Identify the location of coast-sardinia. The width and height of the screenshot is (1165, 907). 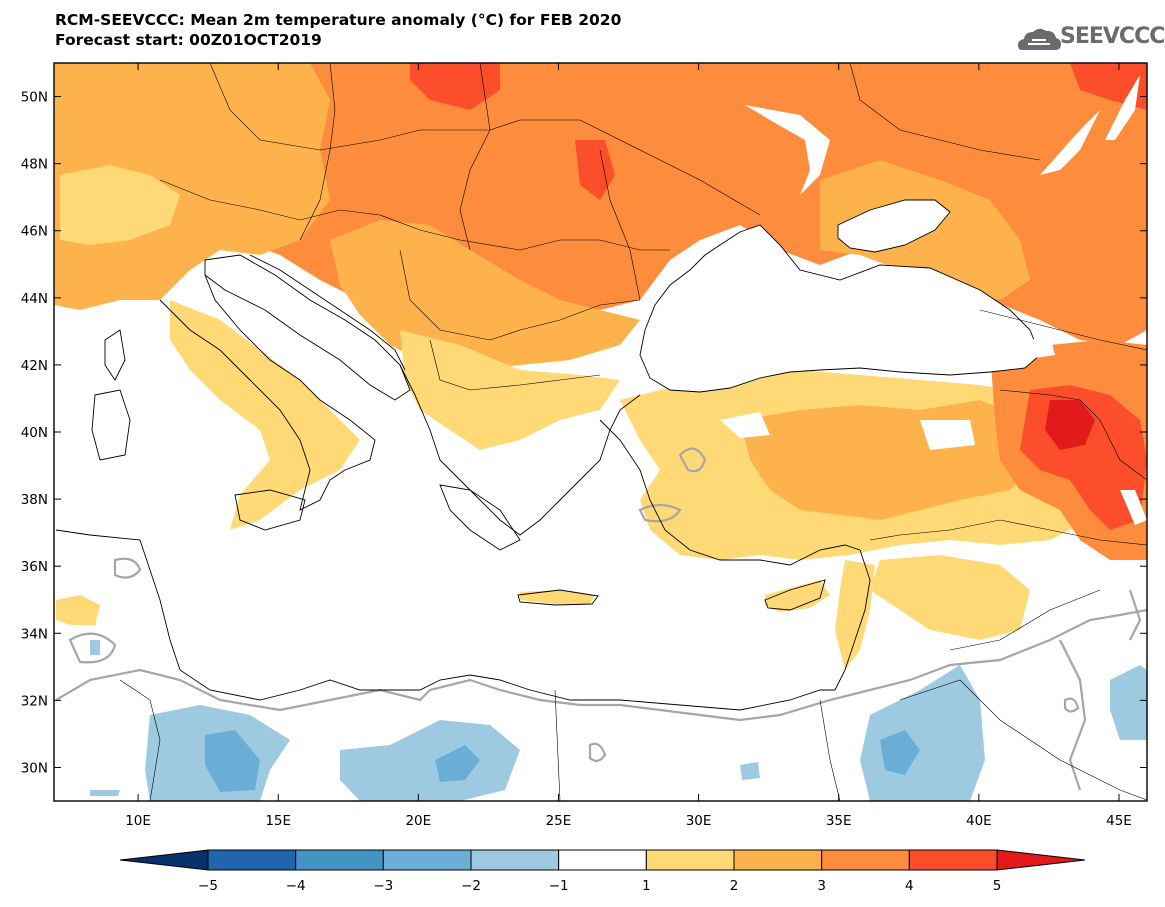
(111, 425).